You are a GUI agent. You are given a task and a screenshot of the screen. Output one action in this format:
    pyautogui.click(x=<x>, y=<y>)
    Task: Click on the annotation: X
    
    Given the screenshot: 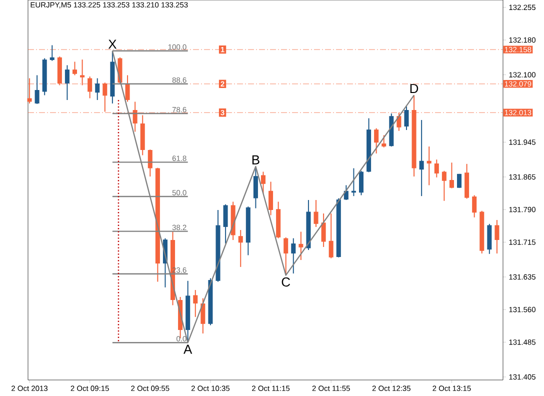 What is the action you would take?
    pyautogui.click(x=112, y=44)
    